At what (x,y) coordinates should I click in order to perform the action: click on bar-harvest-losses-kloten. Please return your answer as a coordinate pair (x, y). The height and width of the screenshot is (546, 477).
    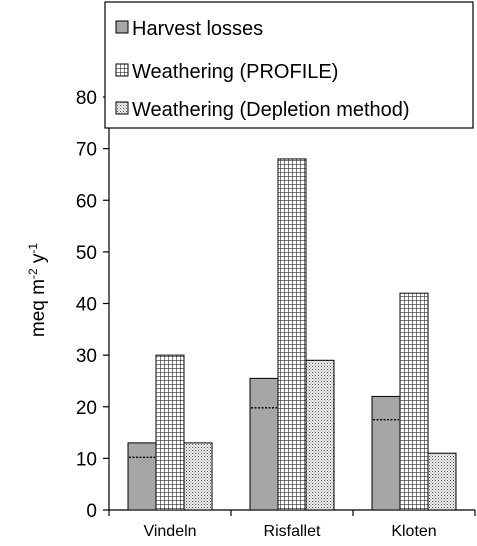
    Looking at the image, I should click on (386, 453).